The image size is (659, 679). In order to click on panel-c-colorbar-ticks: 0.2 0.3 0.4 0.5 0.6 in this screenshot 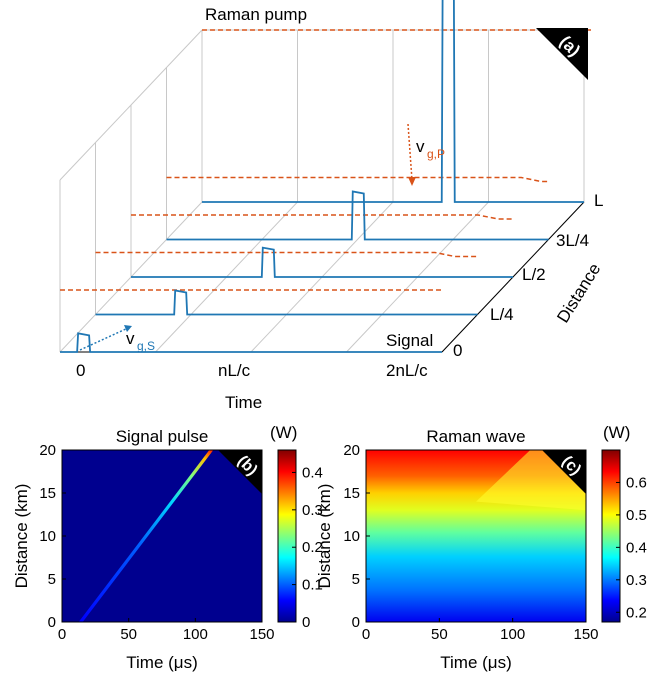, I will do `click(631, 547)`.